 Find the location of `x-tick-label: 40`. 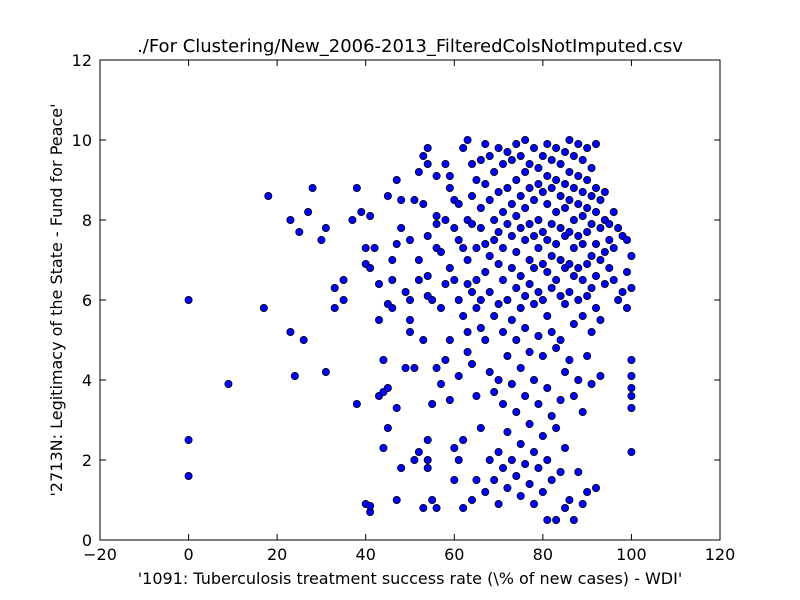

x-tick-label: 40 is located at coordinates (366, 554).